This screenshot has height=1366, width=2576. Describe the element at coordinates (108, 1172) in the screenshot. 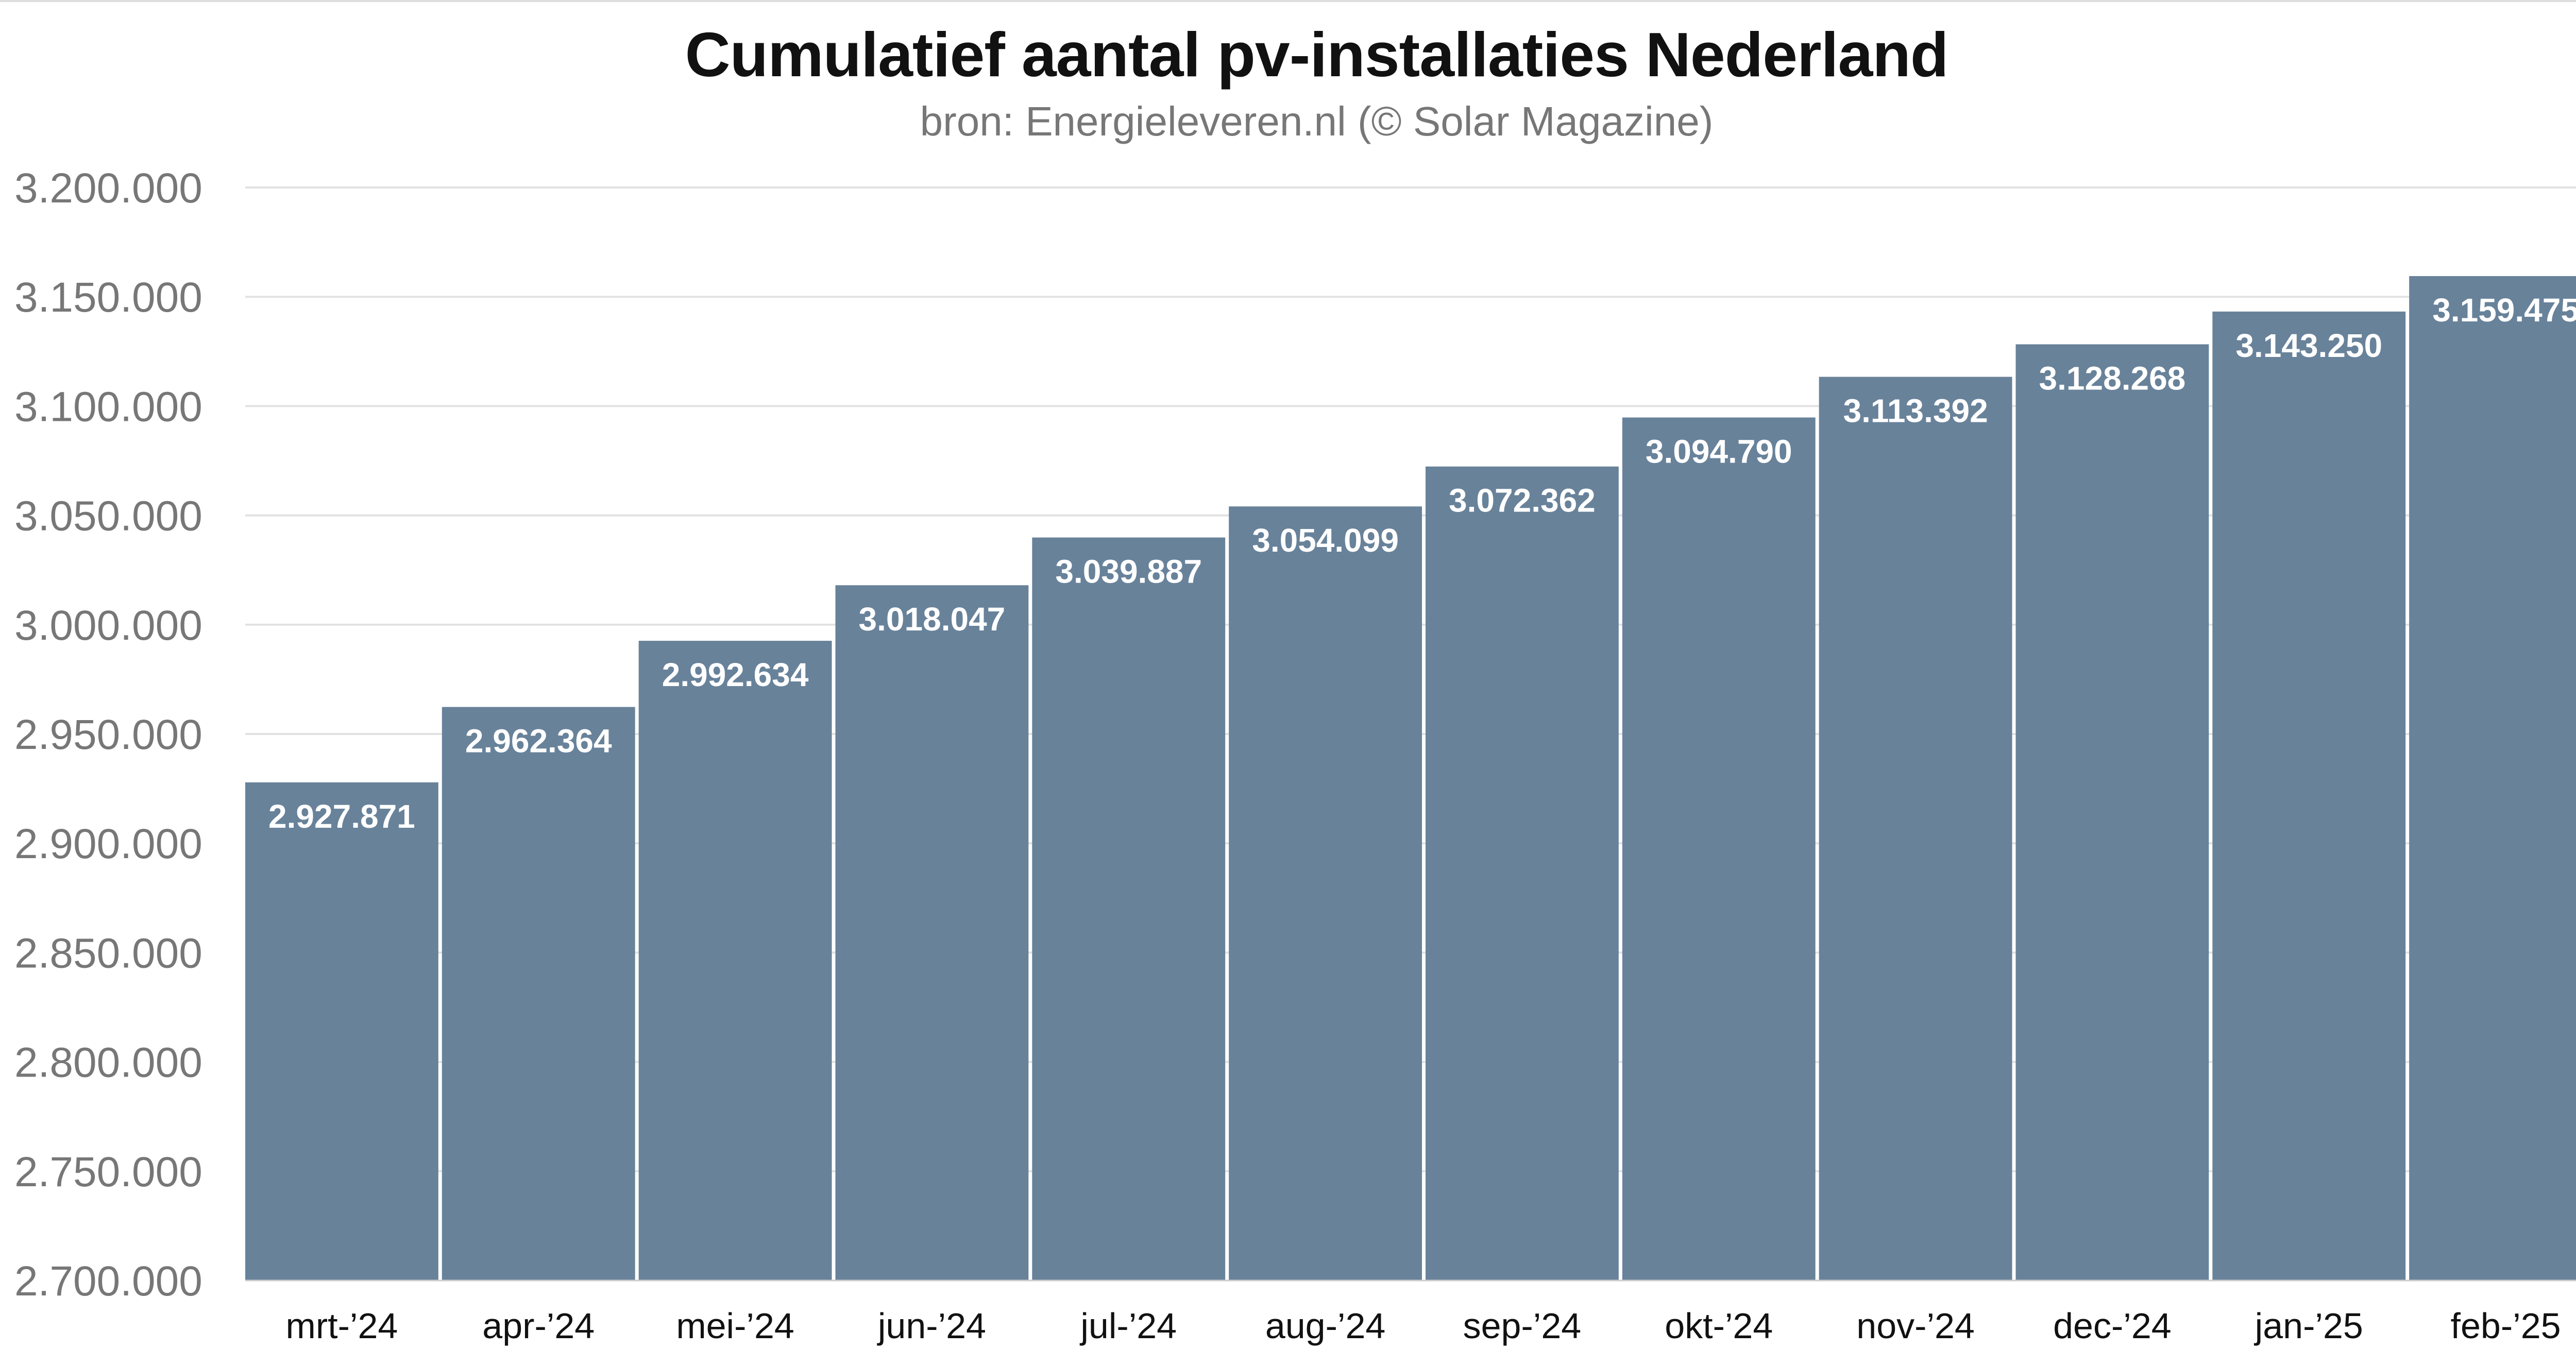

I see `y-tick-label: 2.750.000` at that location.